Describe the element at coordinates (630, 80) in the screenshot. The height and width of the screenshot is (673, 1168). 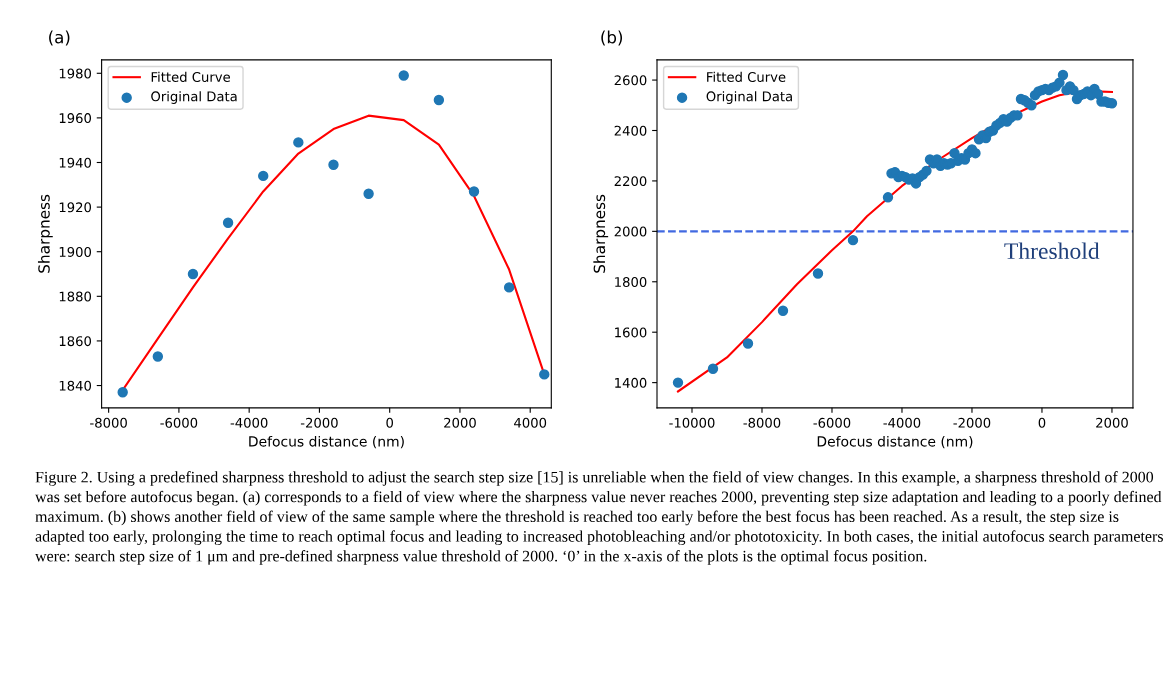
I see `y-tick-label: 2600` at that location.